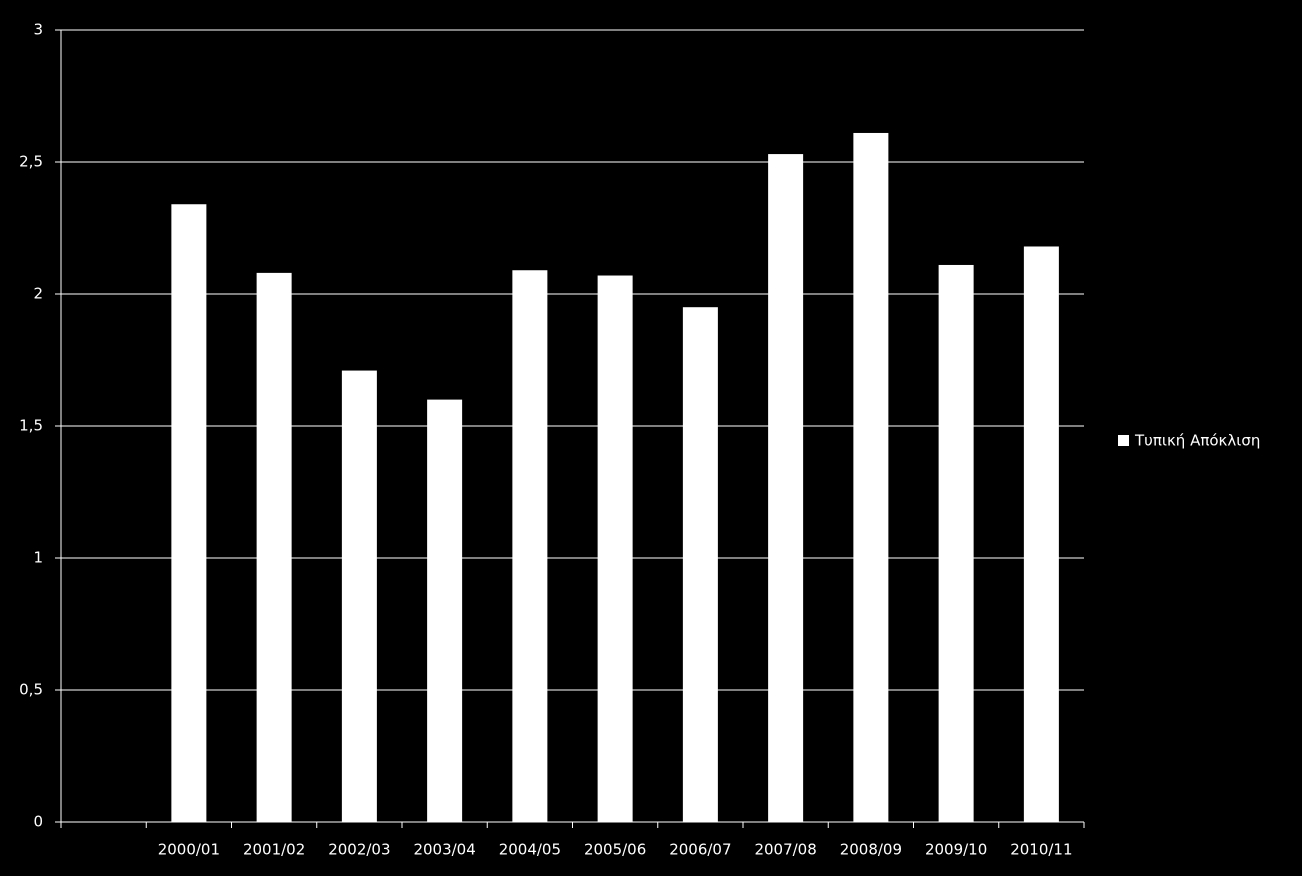 Image resolution: width=1302 pixels, height=876 pixels. I want to click on legend-label: Τυπική Απόκλιση, so click(1197, 441).